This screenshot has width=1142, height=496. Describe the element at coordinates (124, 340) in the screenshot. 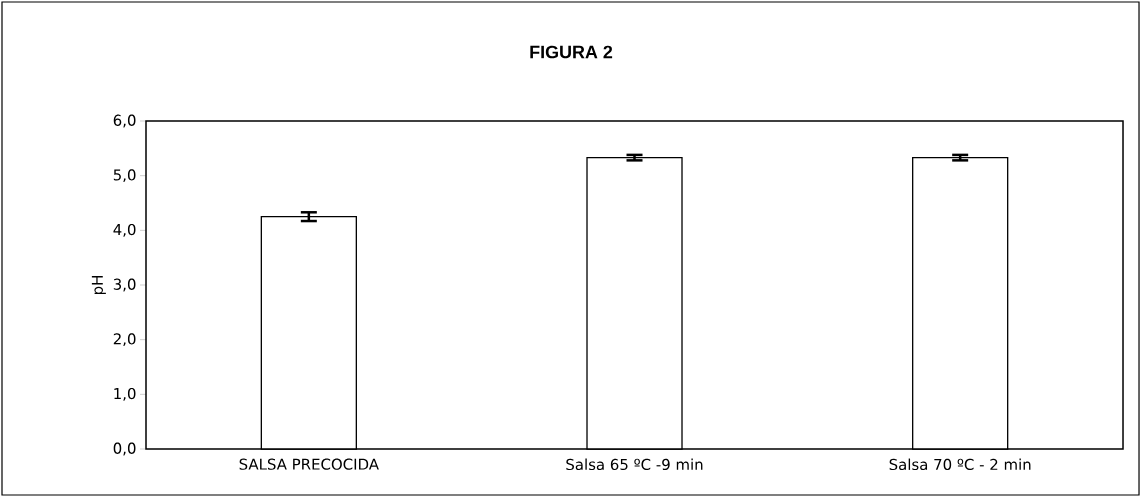

I see `y-tick-label: 2,0` at that location.